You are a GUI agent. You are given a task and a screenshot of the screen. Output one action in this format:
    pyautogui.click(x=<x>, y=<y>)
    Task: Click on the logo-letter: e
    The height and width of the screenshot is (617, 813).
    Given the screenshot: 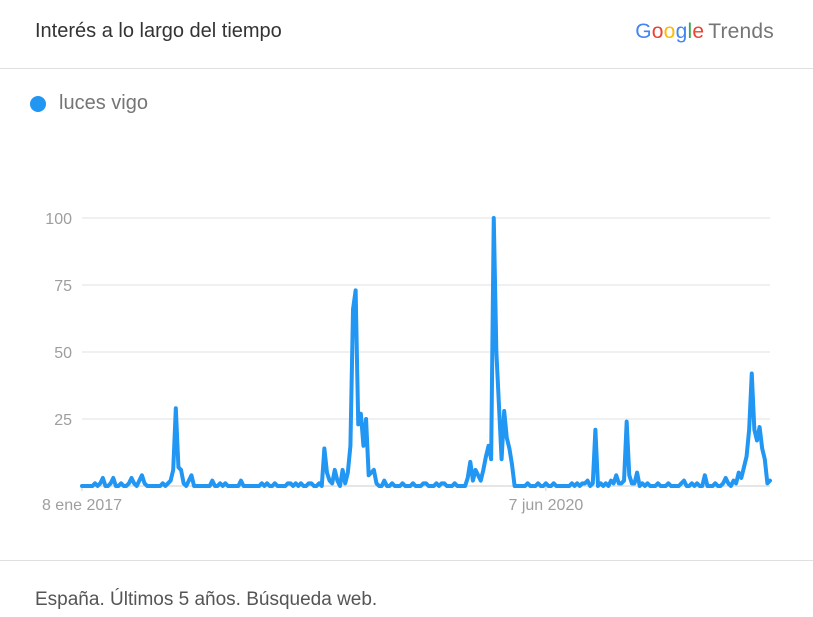 What is the action you would take?
    pyautogui.click(x=698, y=31)
    